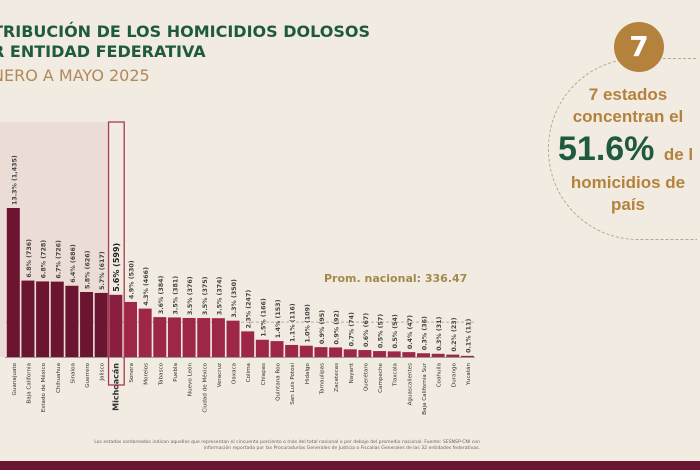 The height and width of the screenshot is (470, 700). Describe the element at coordinates (103, 371) in the screenshot. I see `category-label: Jalisco` at that location.